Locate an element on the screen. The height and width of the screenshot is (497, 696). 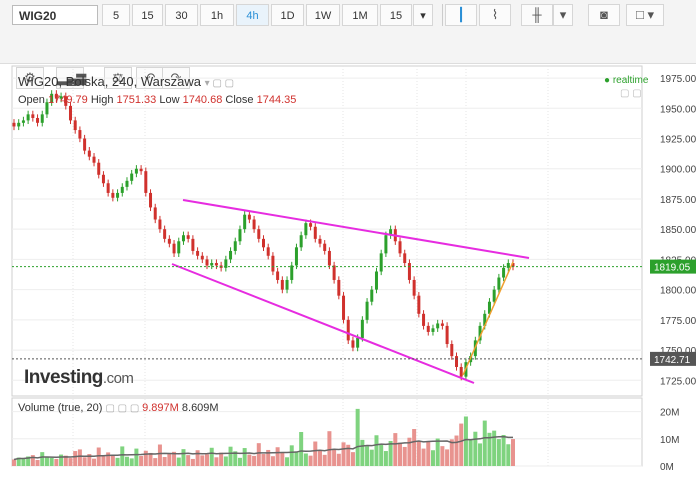
volume-controls-icon: ▢ ▢ ▢ is located at coordinates (124, 408).